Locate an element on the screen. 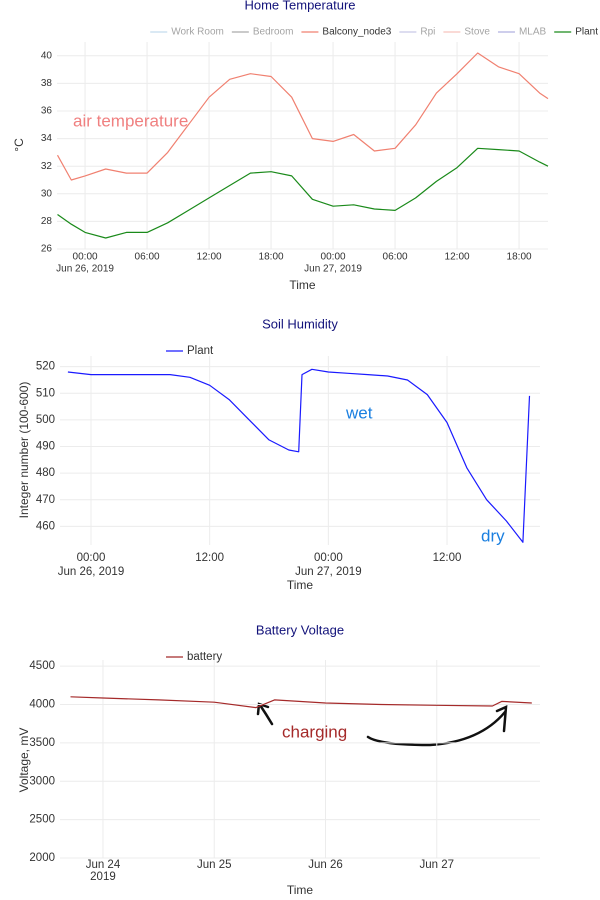 The height and width of the screenshot is (900, 600). legend-label: Rpi is located at coordinates (427, 32).